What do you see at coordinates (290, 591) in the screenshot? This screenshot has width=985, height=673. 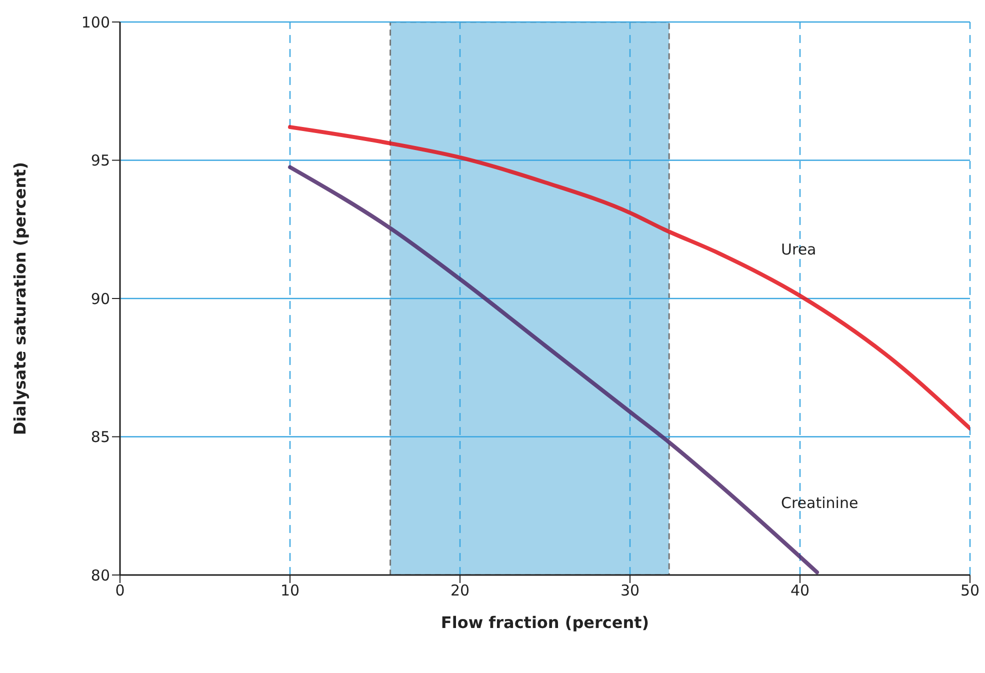 I see `x-tick-label: 10` at bounding box center [290, 591].